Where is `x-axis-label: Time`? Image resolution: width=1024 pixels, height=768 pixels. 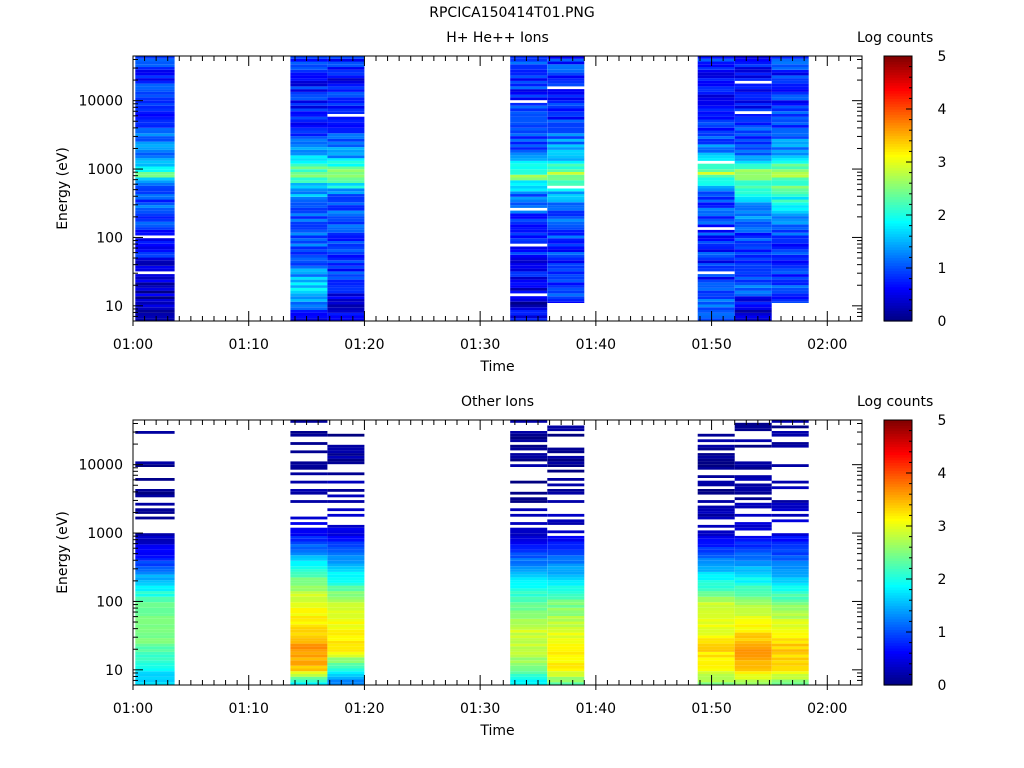 x-axis-label: Time is located at coordinates (496, 367).